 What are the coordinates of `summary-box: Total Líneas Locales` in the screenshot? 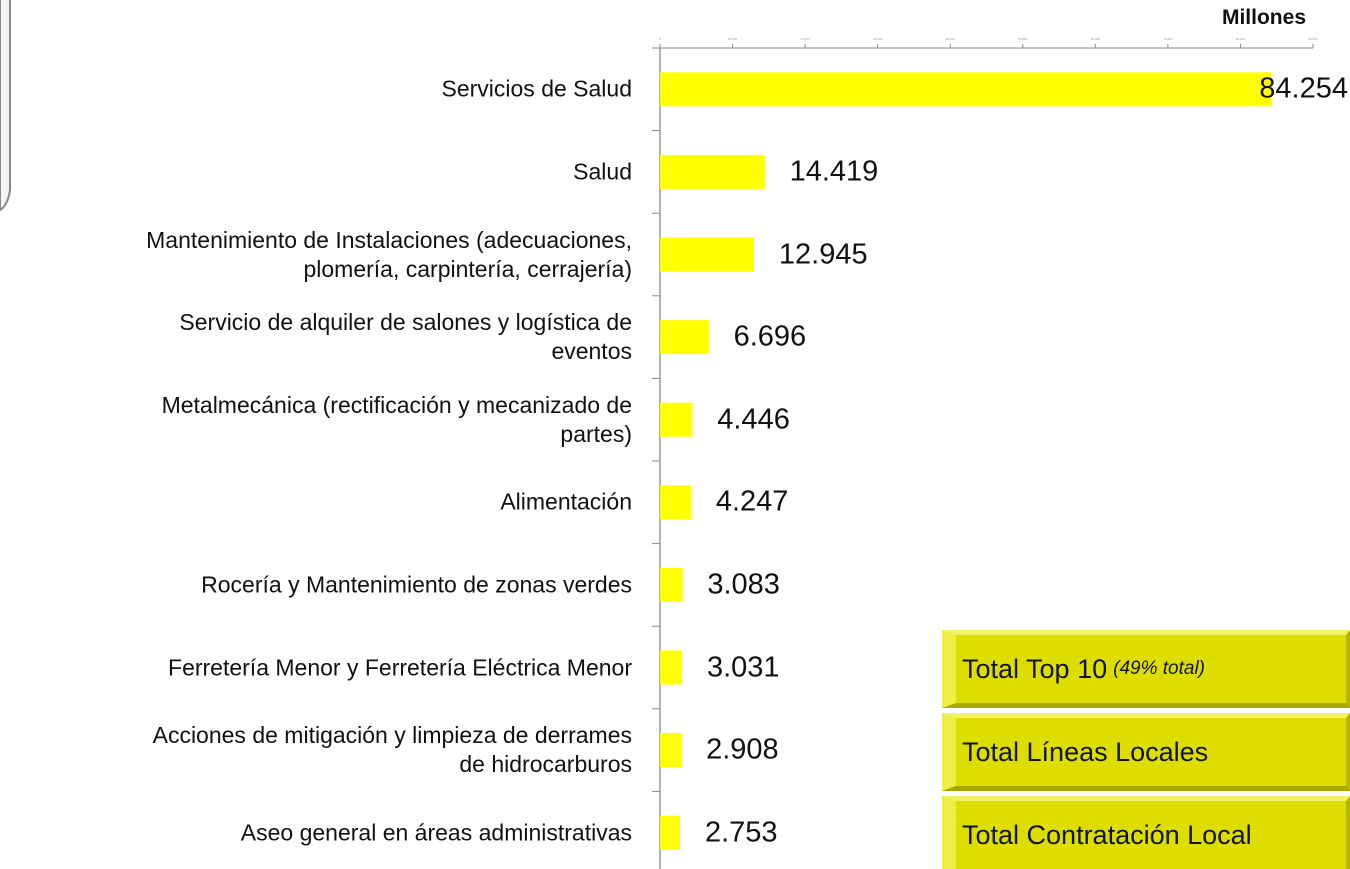 It's located at (1146, 752).